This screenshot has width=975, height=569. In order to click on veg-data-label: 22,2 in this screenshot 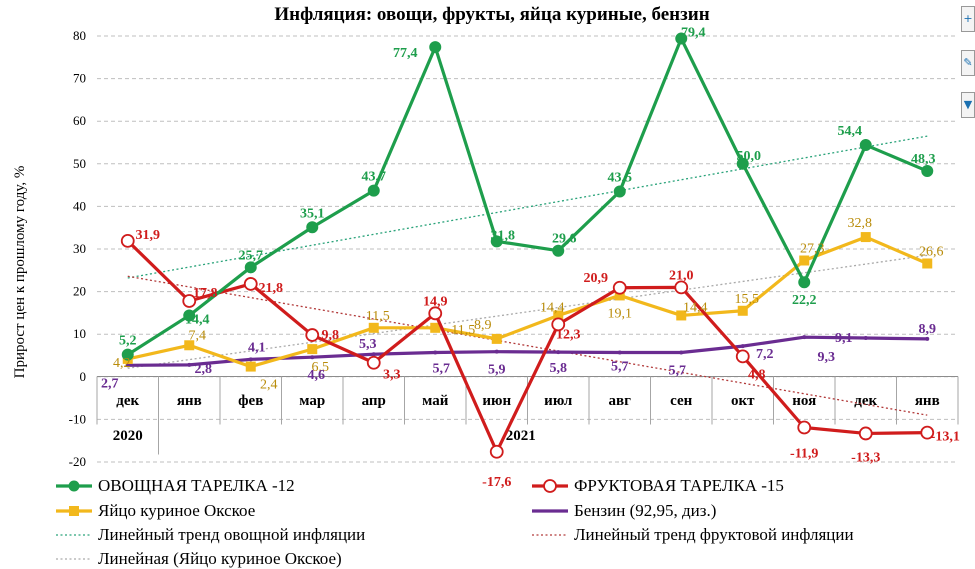, I will do `click(804, 300)`.